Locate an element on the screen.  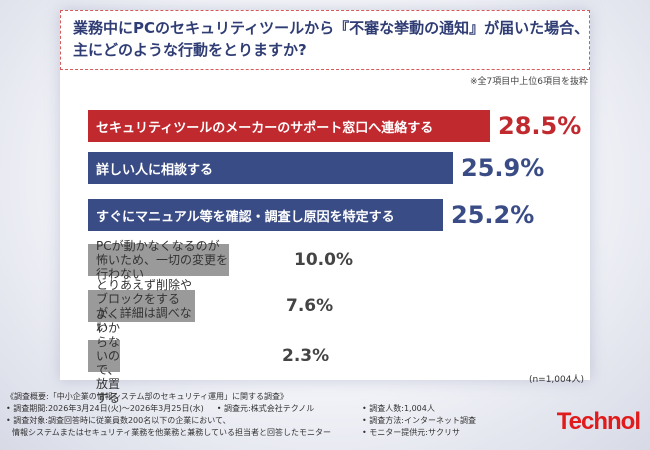
bar-value-1: 28.5% is located at coordinates (540, 126).